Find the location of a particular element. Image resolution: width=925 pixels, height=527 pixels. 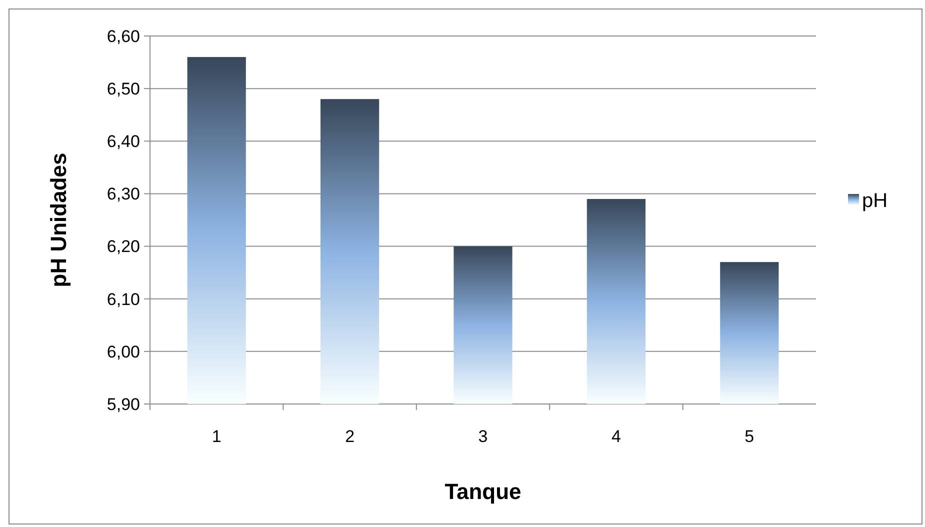

x-tick-label: 5 is located at coordinates (749, 436).